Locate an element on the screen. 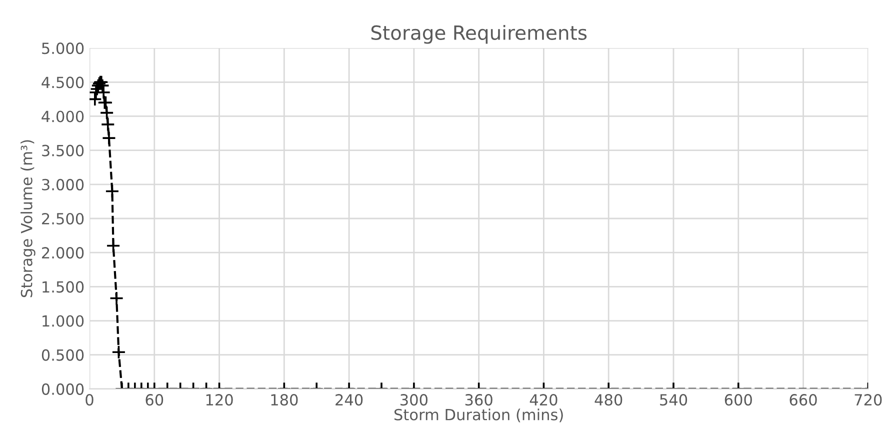 This screenshot has height=437, width=895. x-tick-label: 120 is located at coordinates (219, 400).